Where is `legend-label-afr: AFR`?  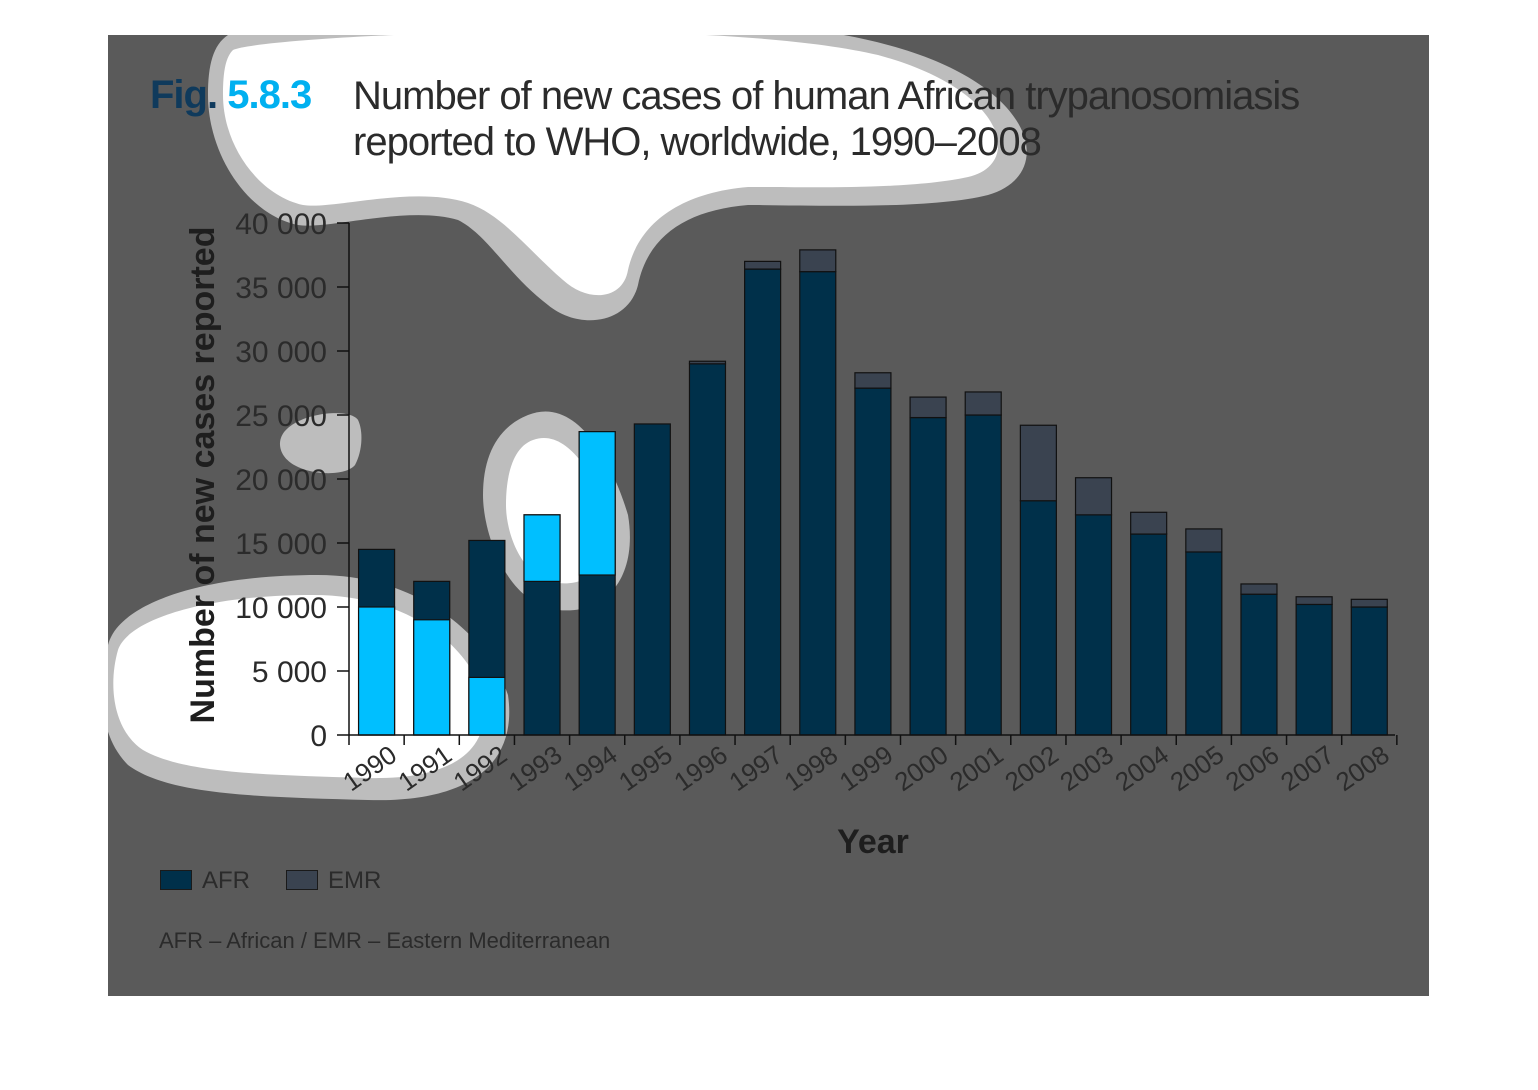
legend-label-afr: AFR is located at coordinates (226, 880).